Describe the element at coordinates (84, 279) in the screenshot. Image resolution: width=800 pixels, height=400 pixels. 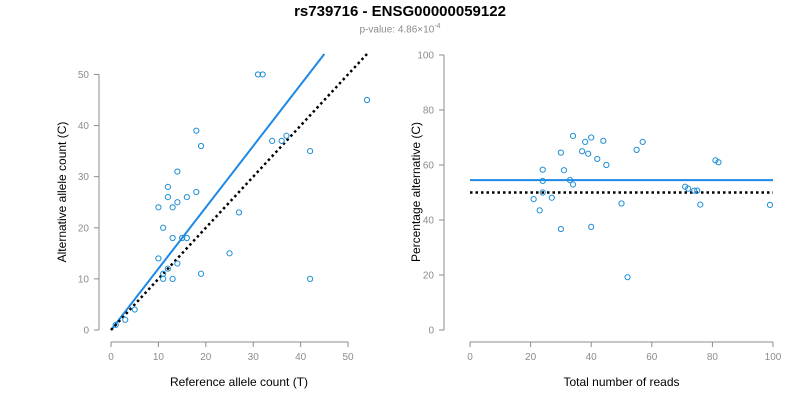
I see `left-y-tick-label: 10` at that location.